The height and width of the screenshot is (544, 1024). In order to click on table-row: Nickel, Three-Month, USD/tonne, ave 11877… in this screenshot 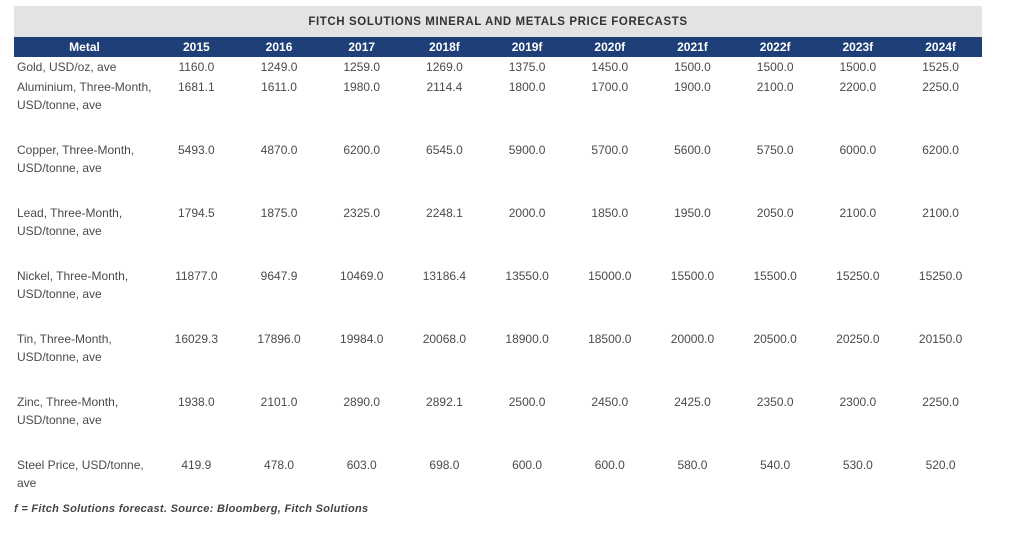, I will do `click(498, 297)`.